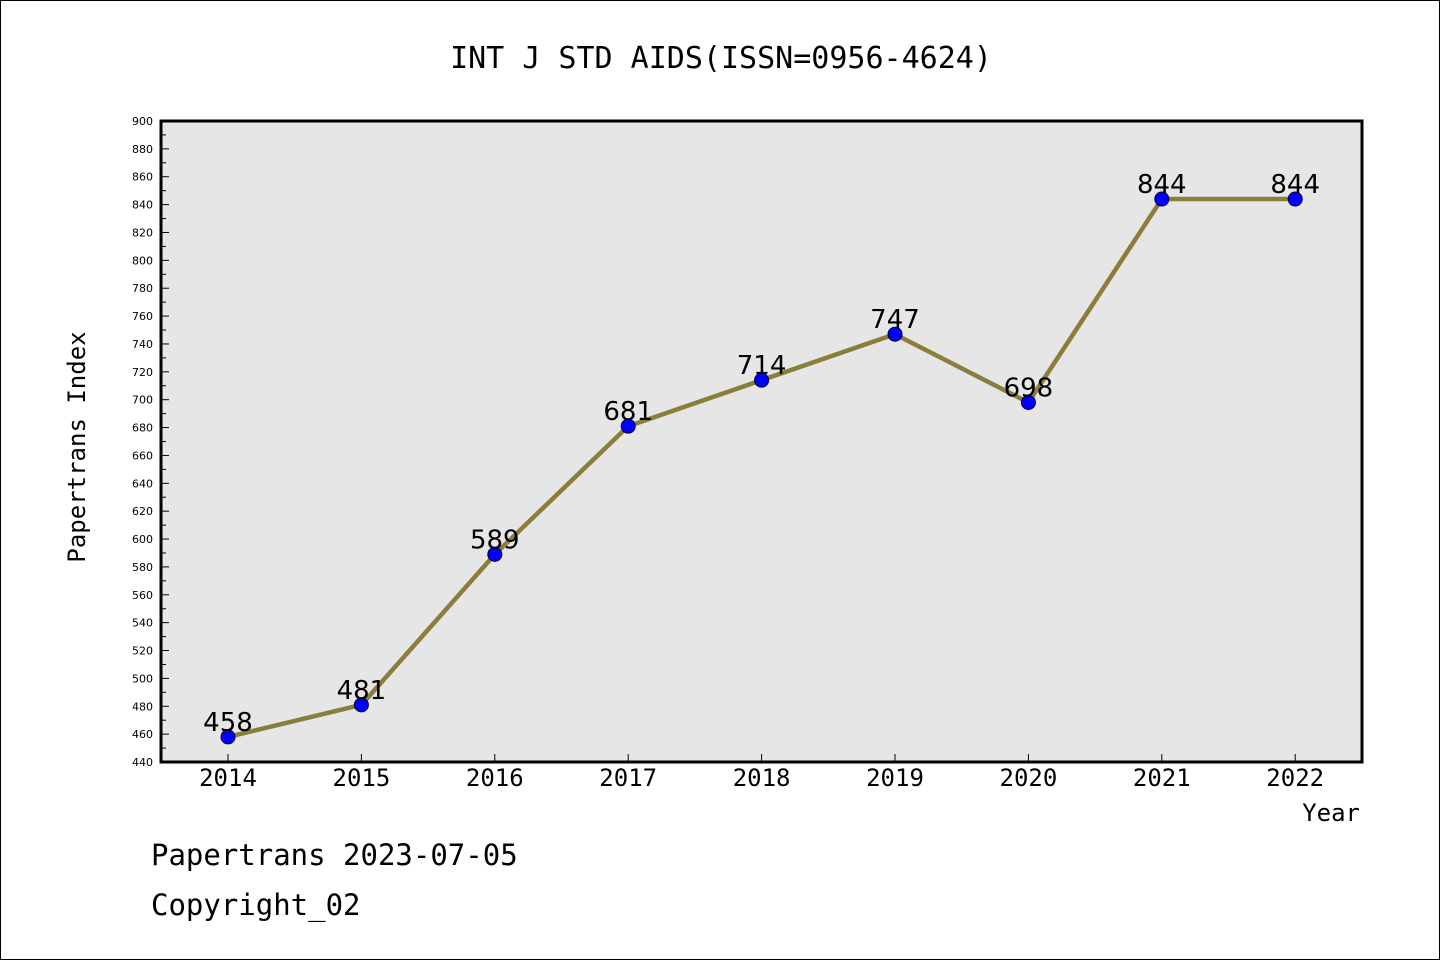 The width and height of the screenshot is (1440, 961). I want to click on data-label: 458, so click(228, 723).